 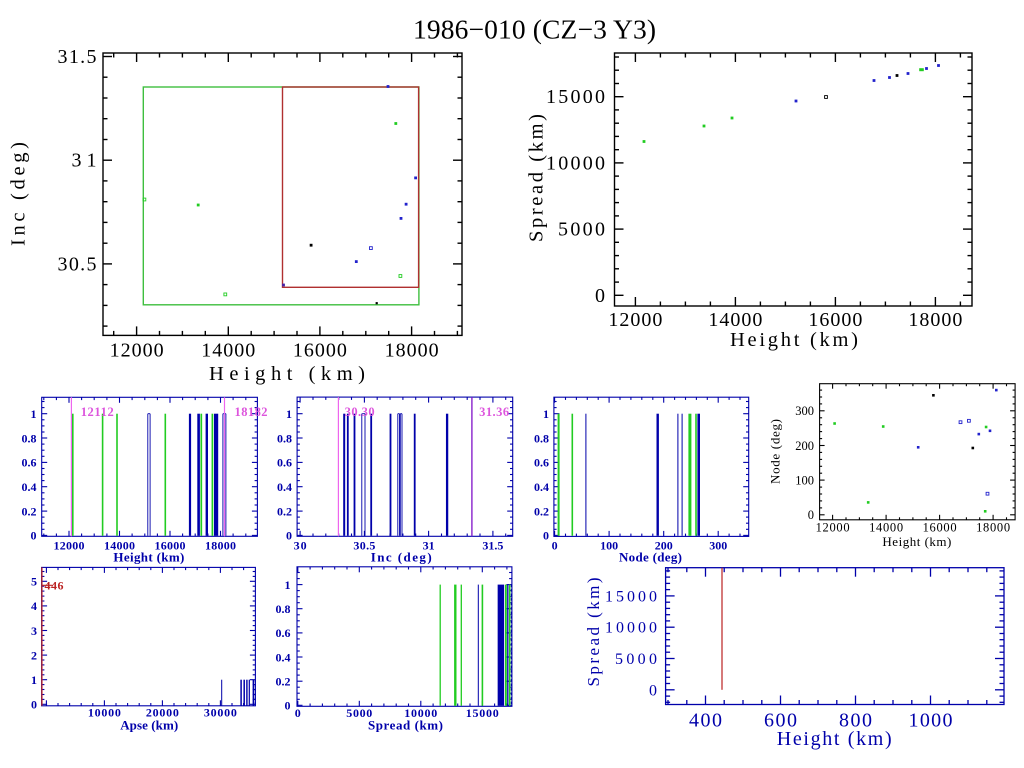 What do you see at coordinates (931, 721) in the screenshot?
I see `svg-text: 1000` at bounding box center [931, 721].